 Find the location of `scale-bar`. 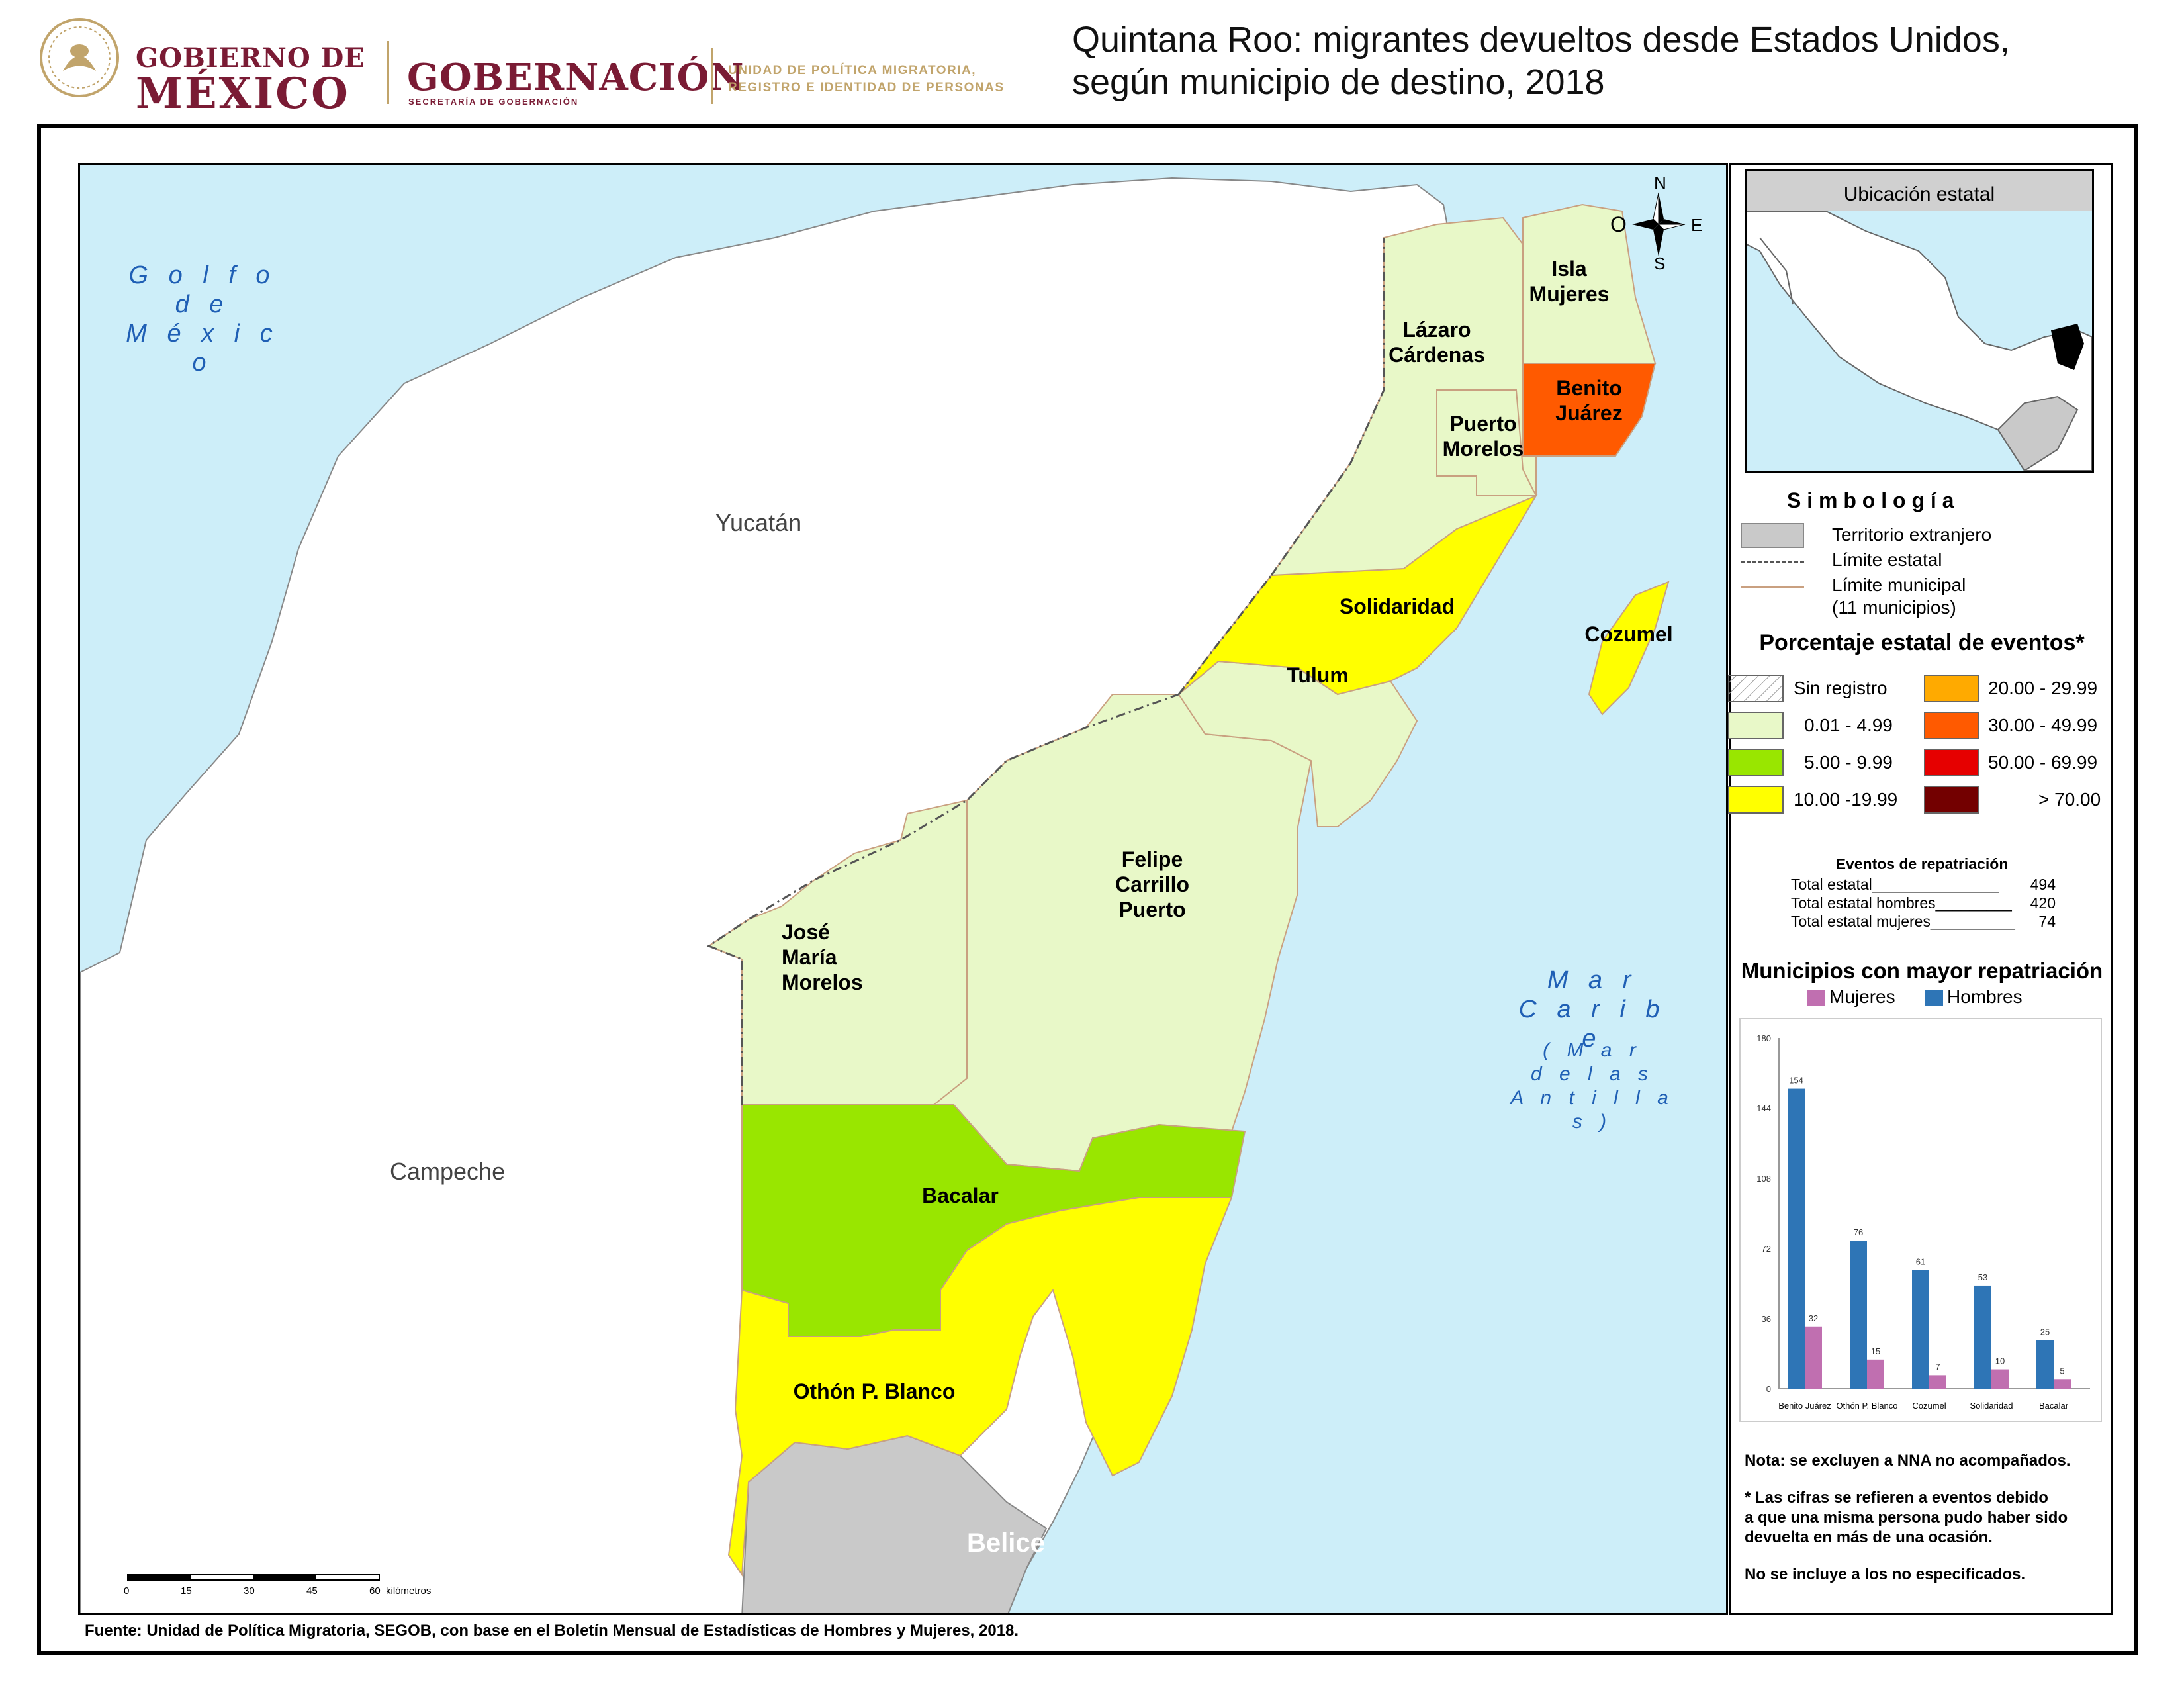

scale-bar is located at coordinates (253, 1577).